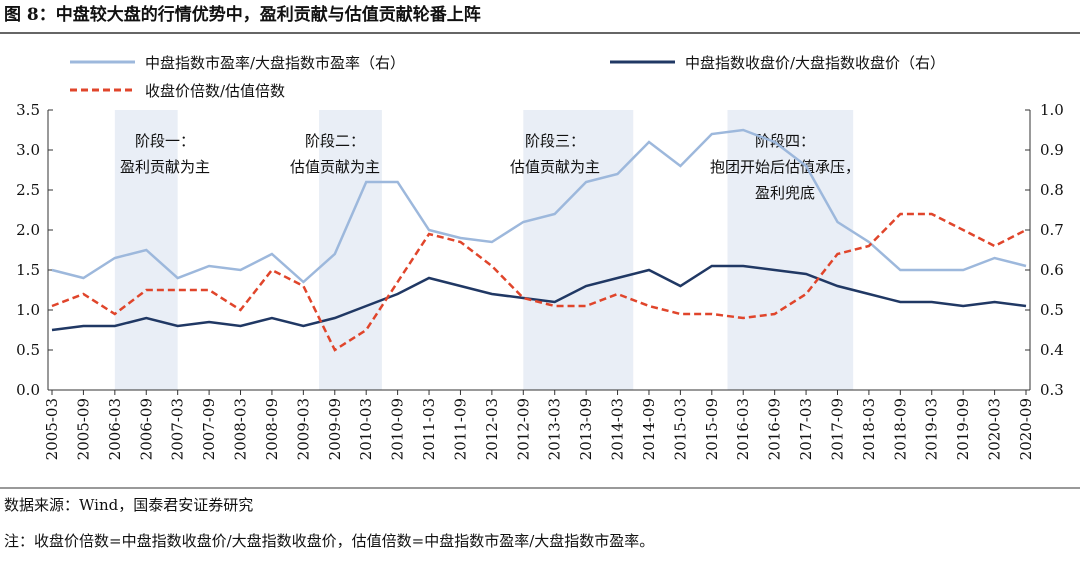 This screenshot has height=563, width=1080. Describe the element at coordinates (1052, 350) in the screenshot. I see `y2-tick-label: 0.4` at that location.